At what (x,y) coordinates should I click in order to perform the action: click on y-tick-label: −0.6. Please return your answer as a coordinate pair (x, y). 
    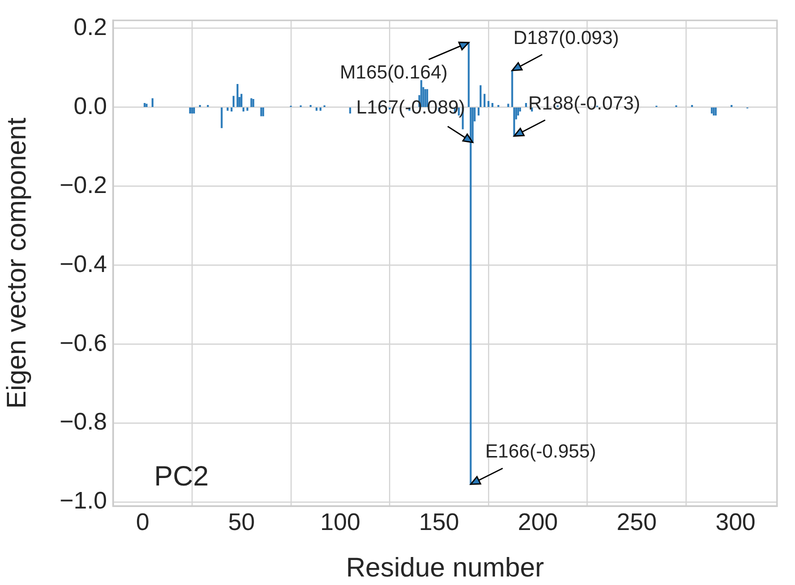
    Looking at the image, I should click on (83, 343).